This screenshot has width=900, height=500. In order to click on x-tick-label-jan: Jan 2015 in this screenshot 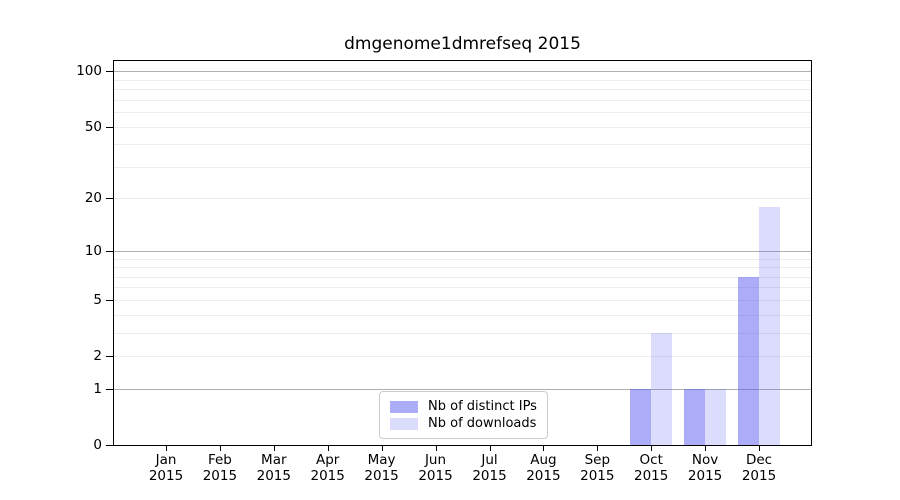, I will do `click(166, 468)`.